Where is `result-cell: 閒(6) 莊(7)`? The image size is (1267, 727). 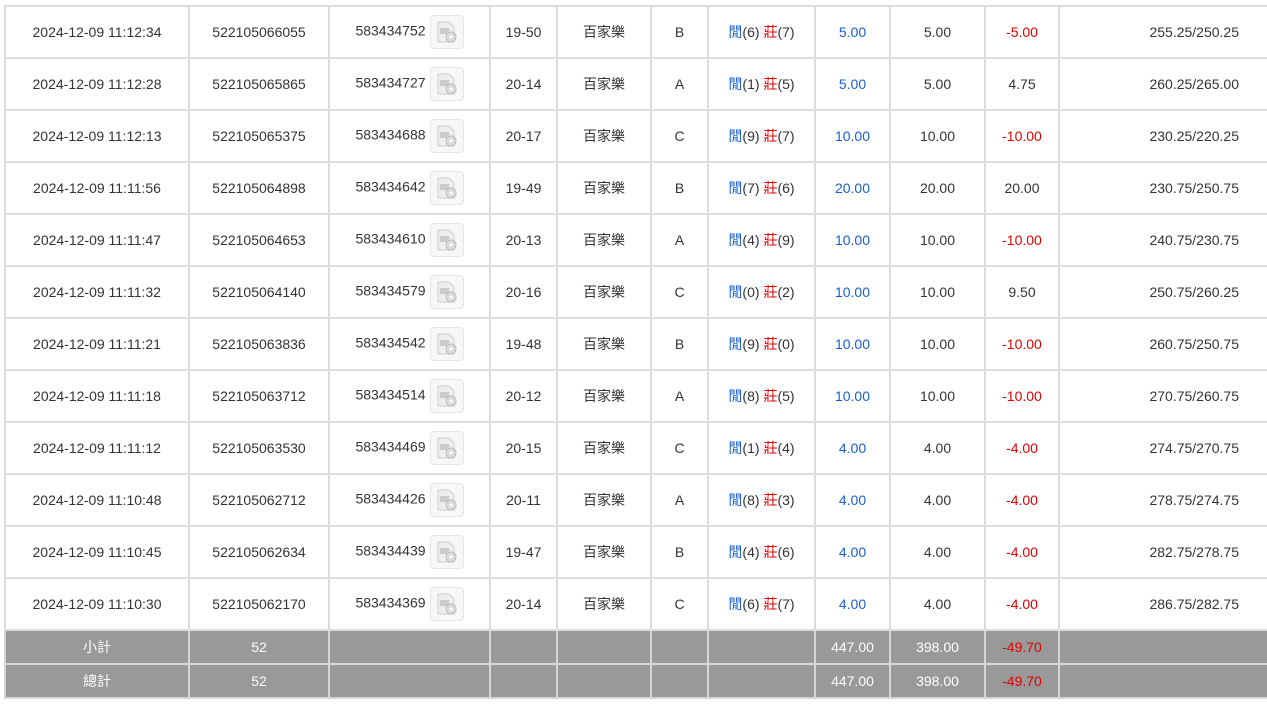
result-cell: 閒(6) 莊(7) is located at coordinates (761, 32).